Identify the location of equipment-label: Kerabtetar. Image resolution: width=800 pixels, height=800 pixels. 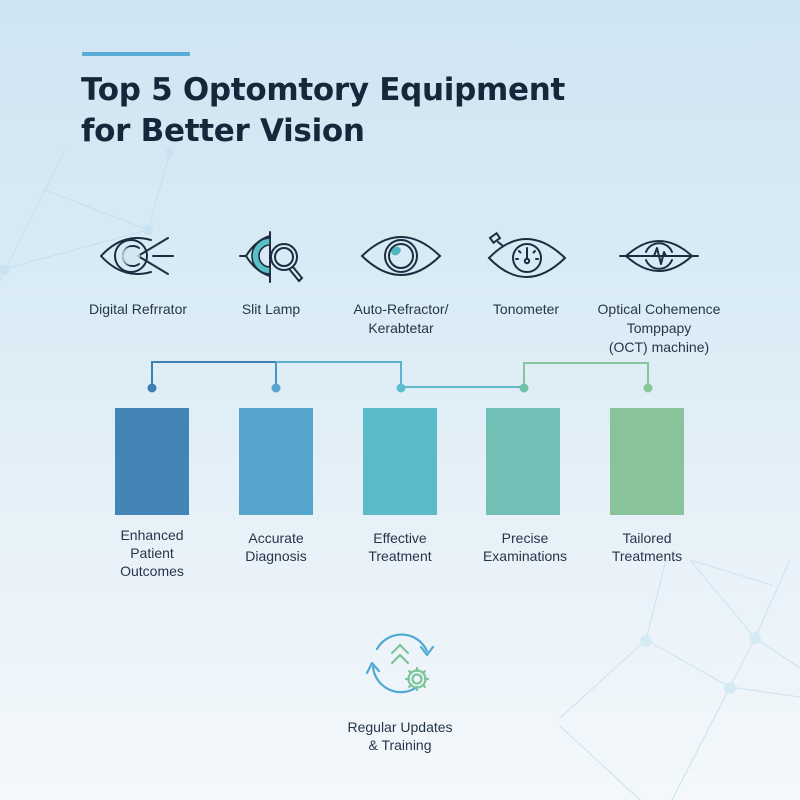
(401, 328).